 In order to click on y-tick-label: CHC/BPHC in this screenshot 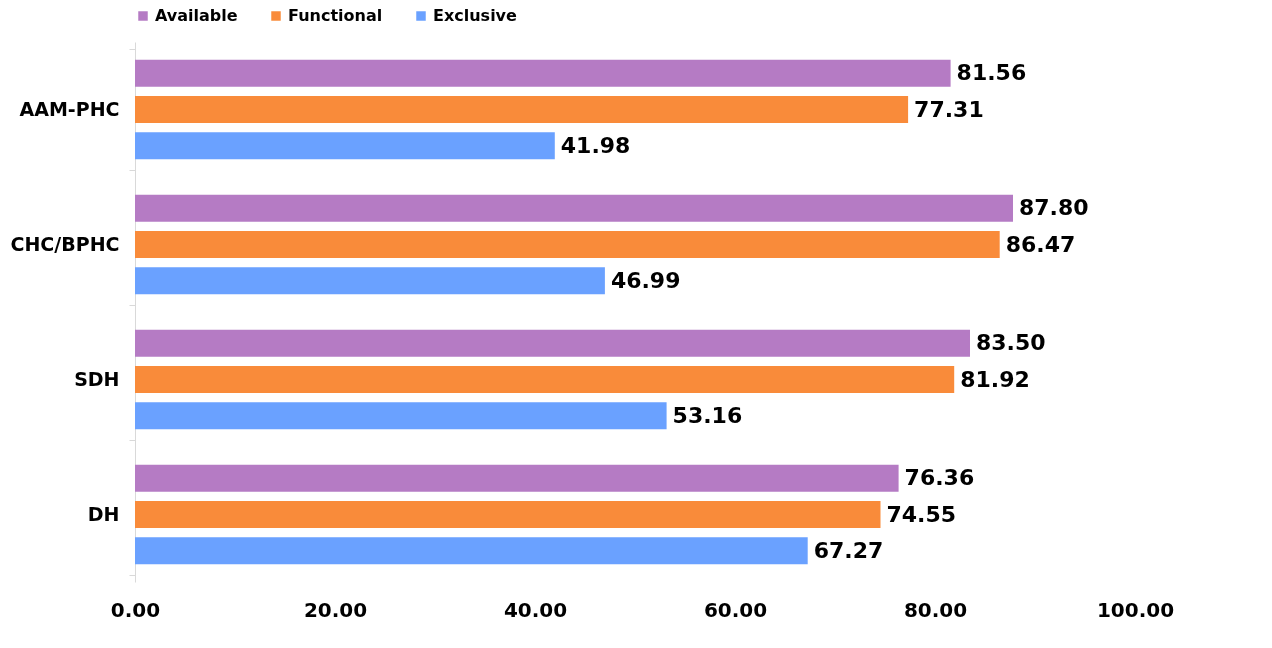, I will do `click(65, 244)`.